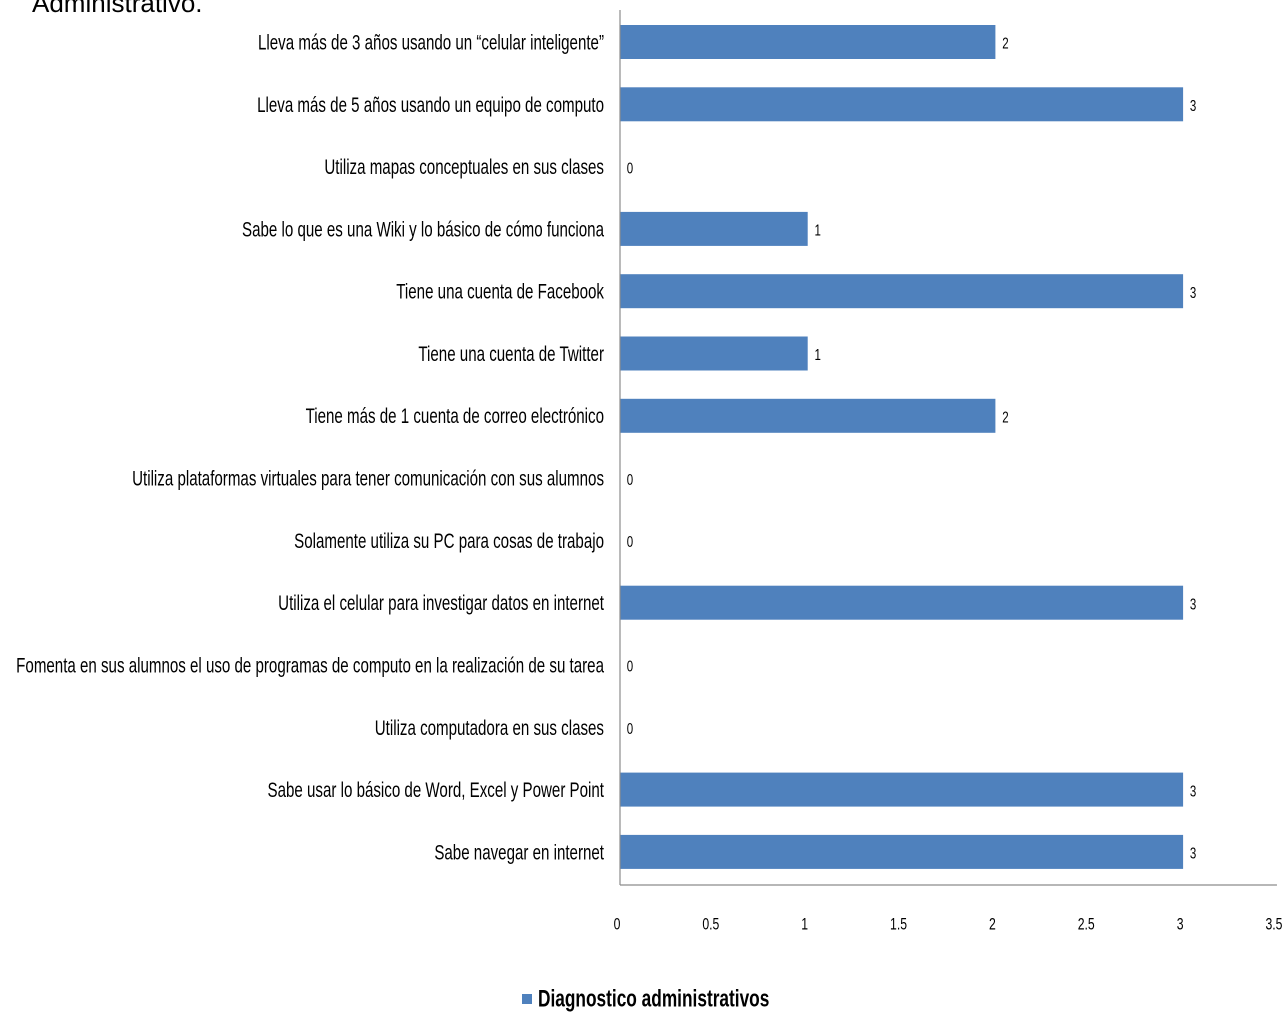  What do you see at coordinates (117, 9) in the screenshot?
I see `page-caption: Administrativo.` at bounding box center [117, 9].